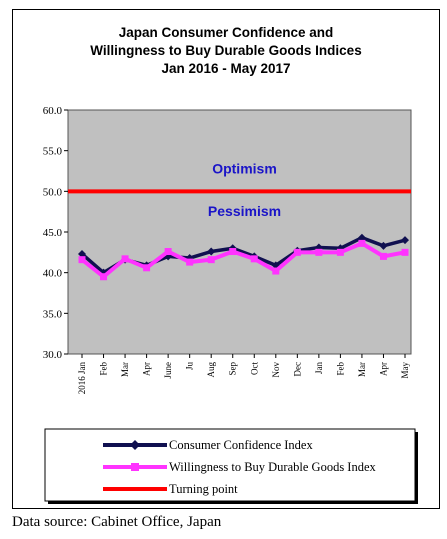  What do you see at coordinates (53, 355) in the screenshot?
I see `y-tick-label: 30.0` at bounding box center [53, 355].